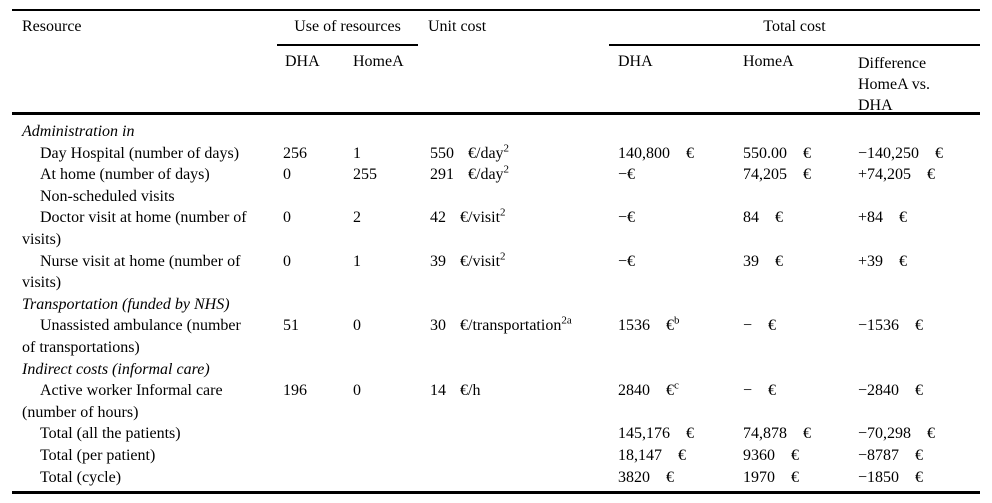 The image size is (992, 503). What do you see at coordinates (680, 478) in the screenshot?
I see `total-dha-cell: 3820 €` at bounding box center [680, 478].